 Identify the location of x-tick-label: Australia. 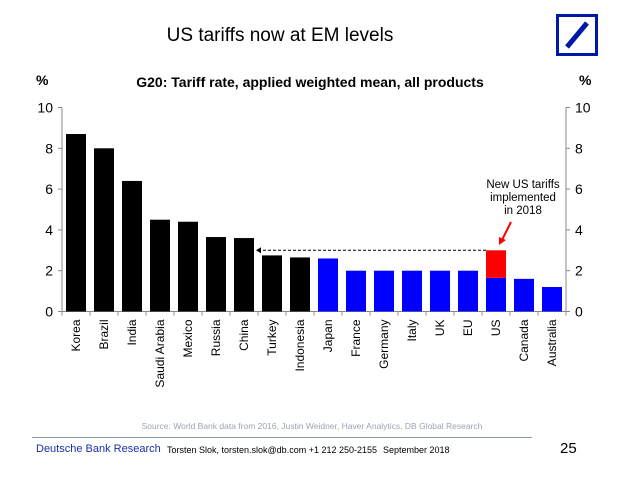
(552, 342).